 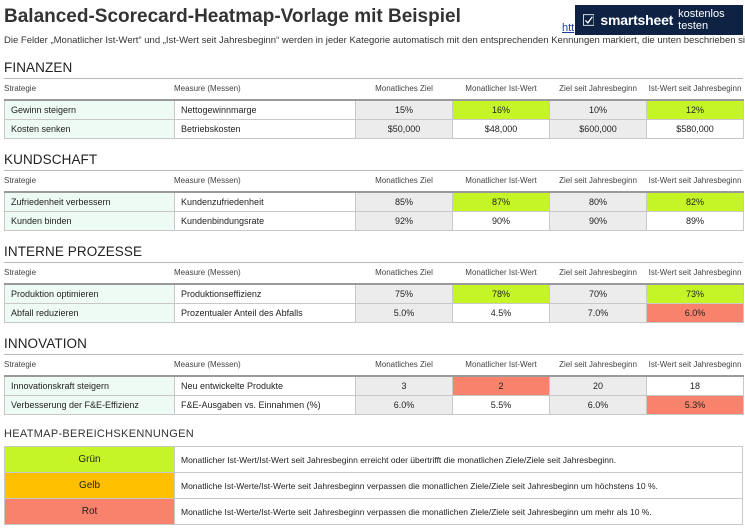 What do you see at coordinates (265, 201) in the screenshot?
I see `measure-cell: Kundenzufriedenheit` at bounding box center [265, 201].